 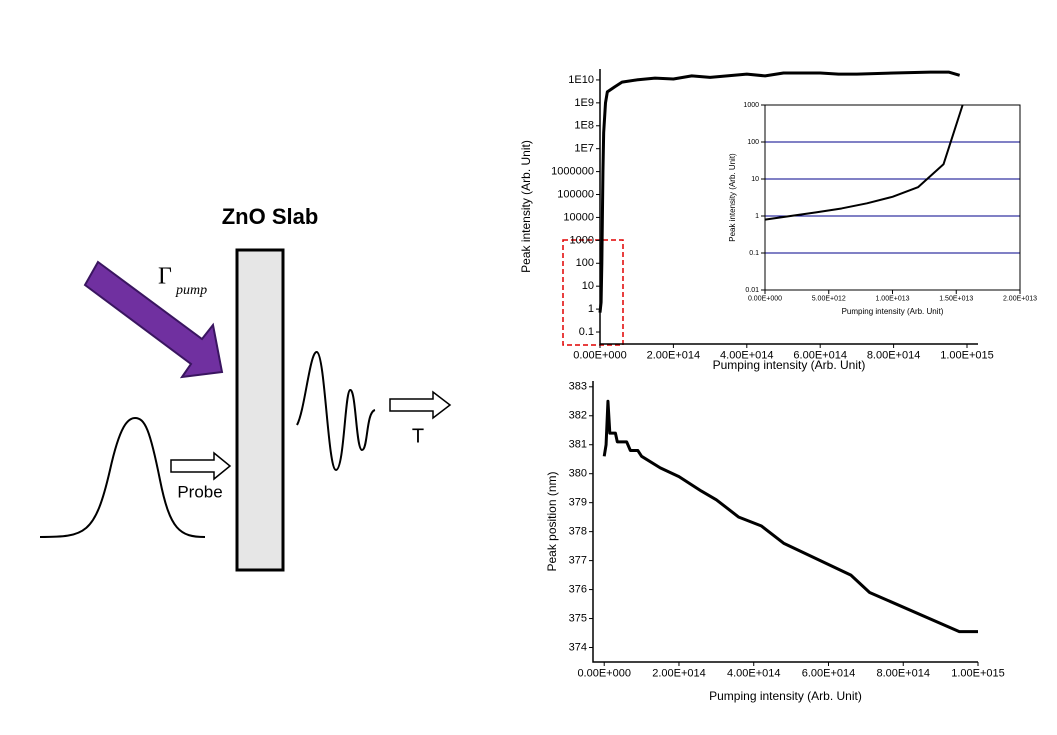 I want to click on y-tick-label: 377, so click(x=578, y=561).